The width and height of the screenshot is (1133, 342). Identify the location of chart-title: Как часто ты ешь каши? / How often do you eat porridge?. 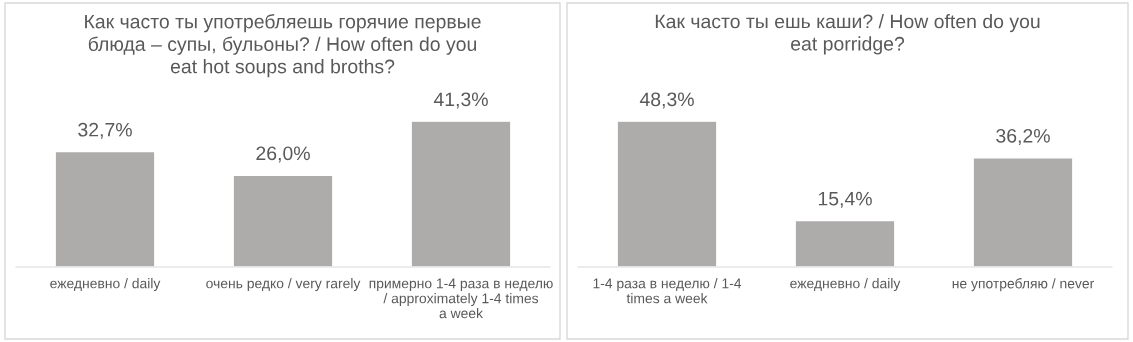
(847, 34).